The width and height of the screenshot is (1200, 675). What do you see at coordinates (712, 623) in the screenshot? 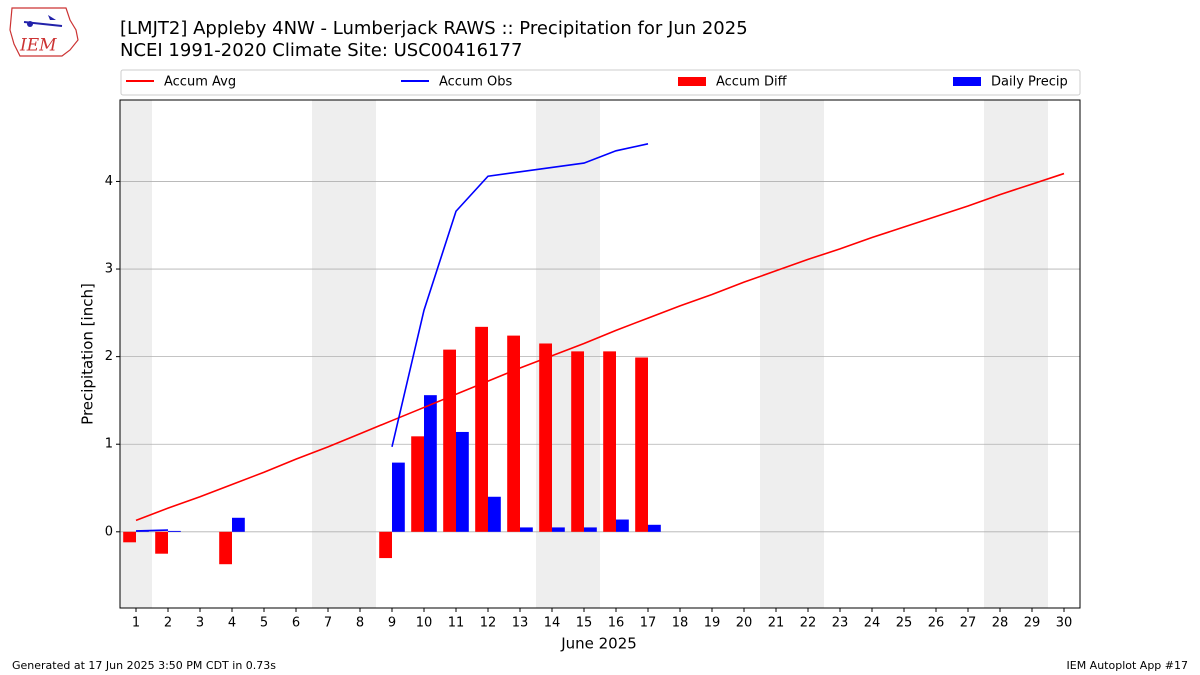
I see `x-tick-label: 19` at bounding box center [712, 623].